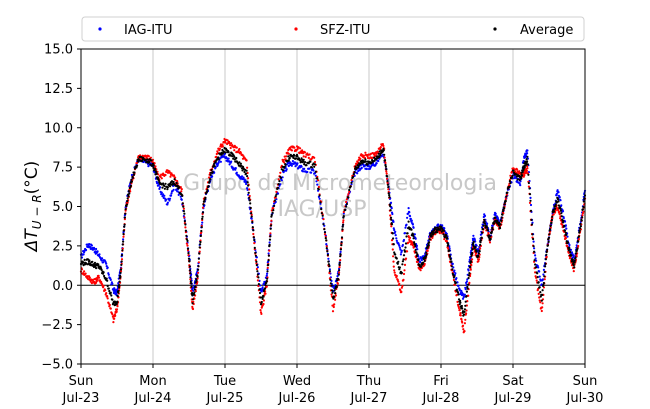 This screenshot has width=650, height=409. Describe the element at coordinates (585, 381) in the screenshot. I see `x-tick-label-day: Sun` at that location.